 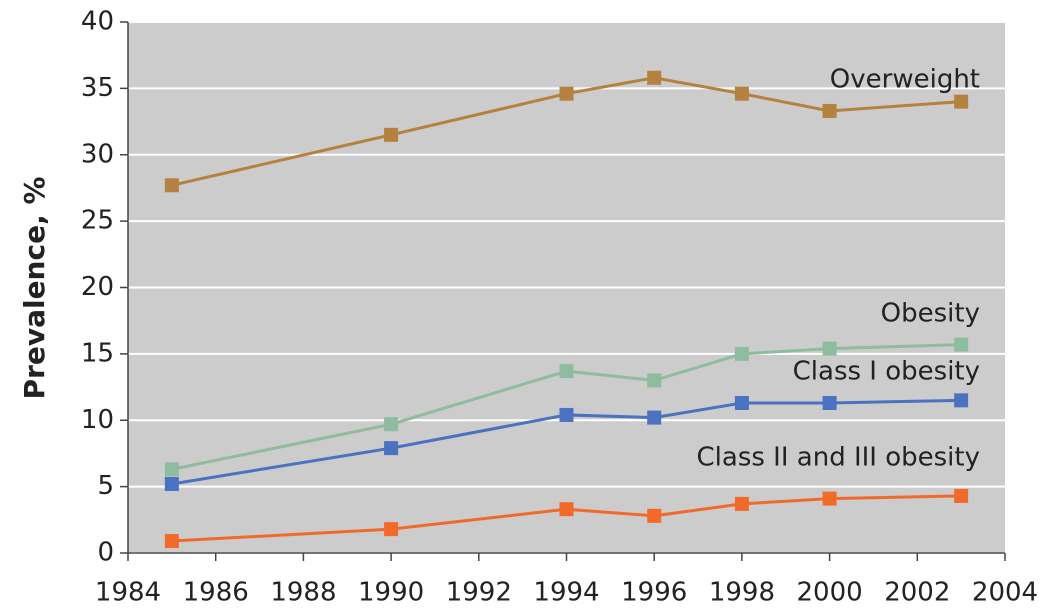 What do you see at coordinates (1005, 593) in the screenshot?
I see `x-tick-label: 2004` at bounding box center [1005, 593].